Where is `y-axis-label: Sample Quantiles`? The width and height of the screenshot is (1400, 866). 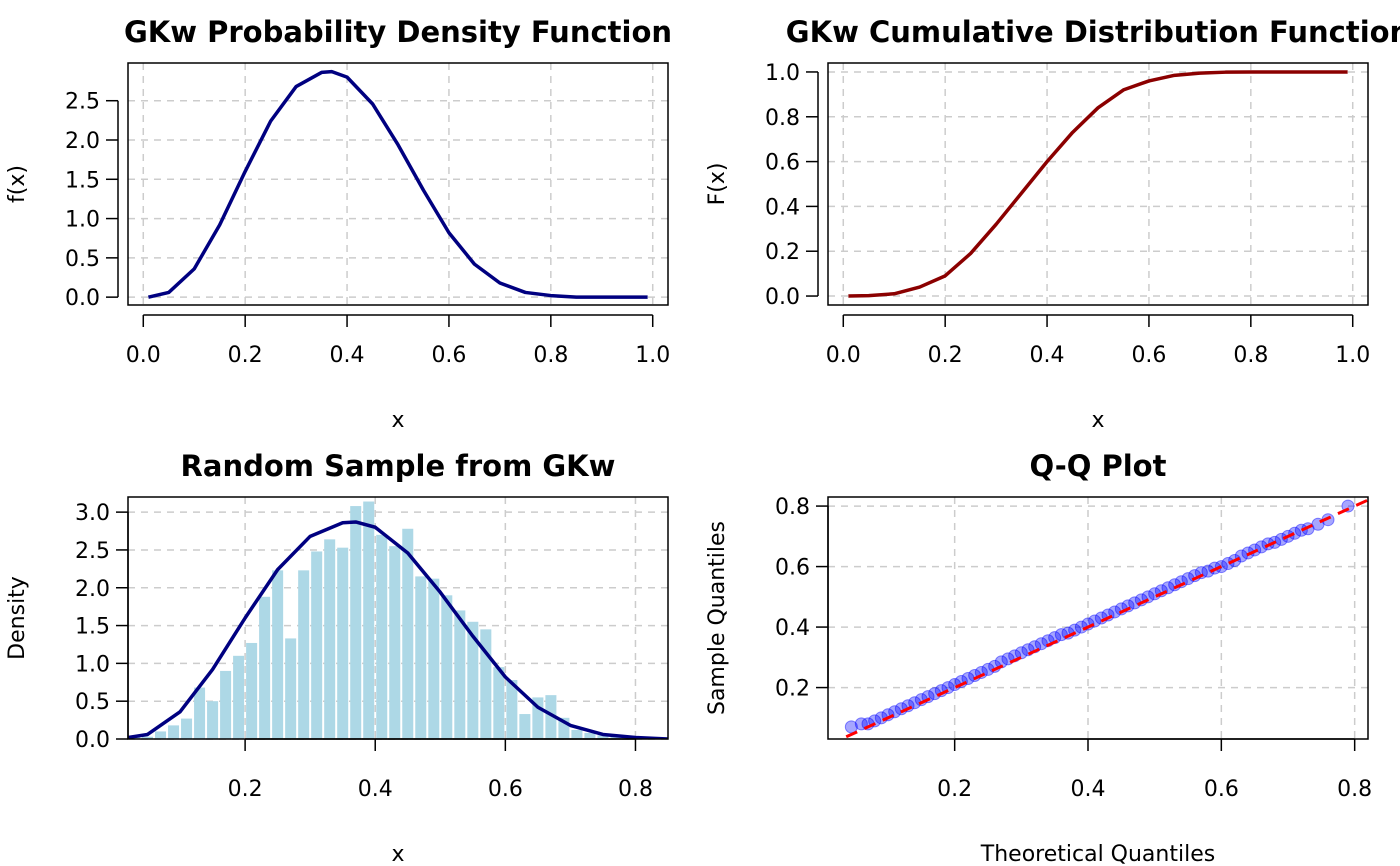
y-axis-label: Sample Quantiles is located at coordinates (717, 618).